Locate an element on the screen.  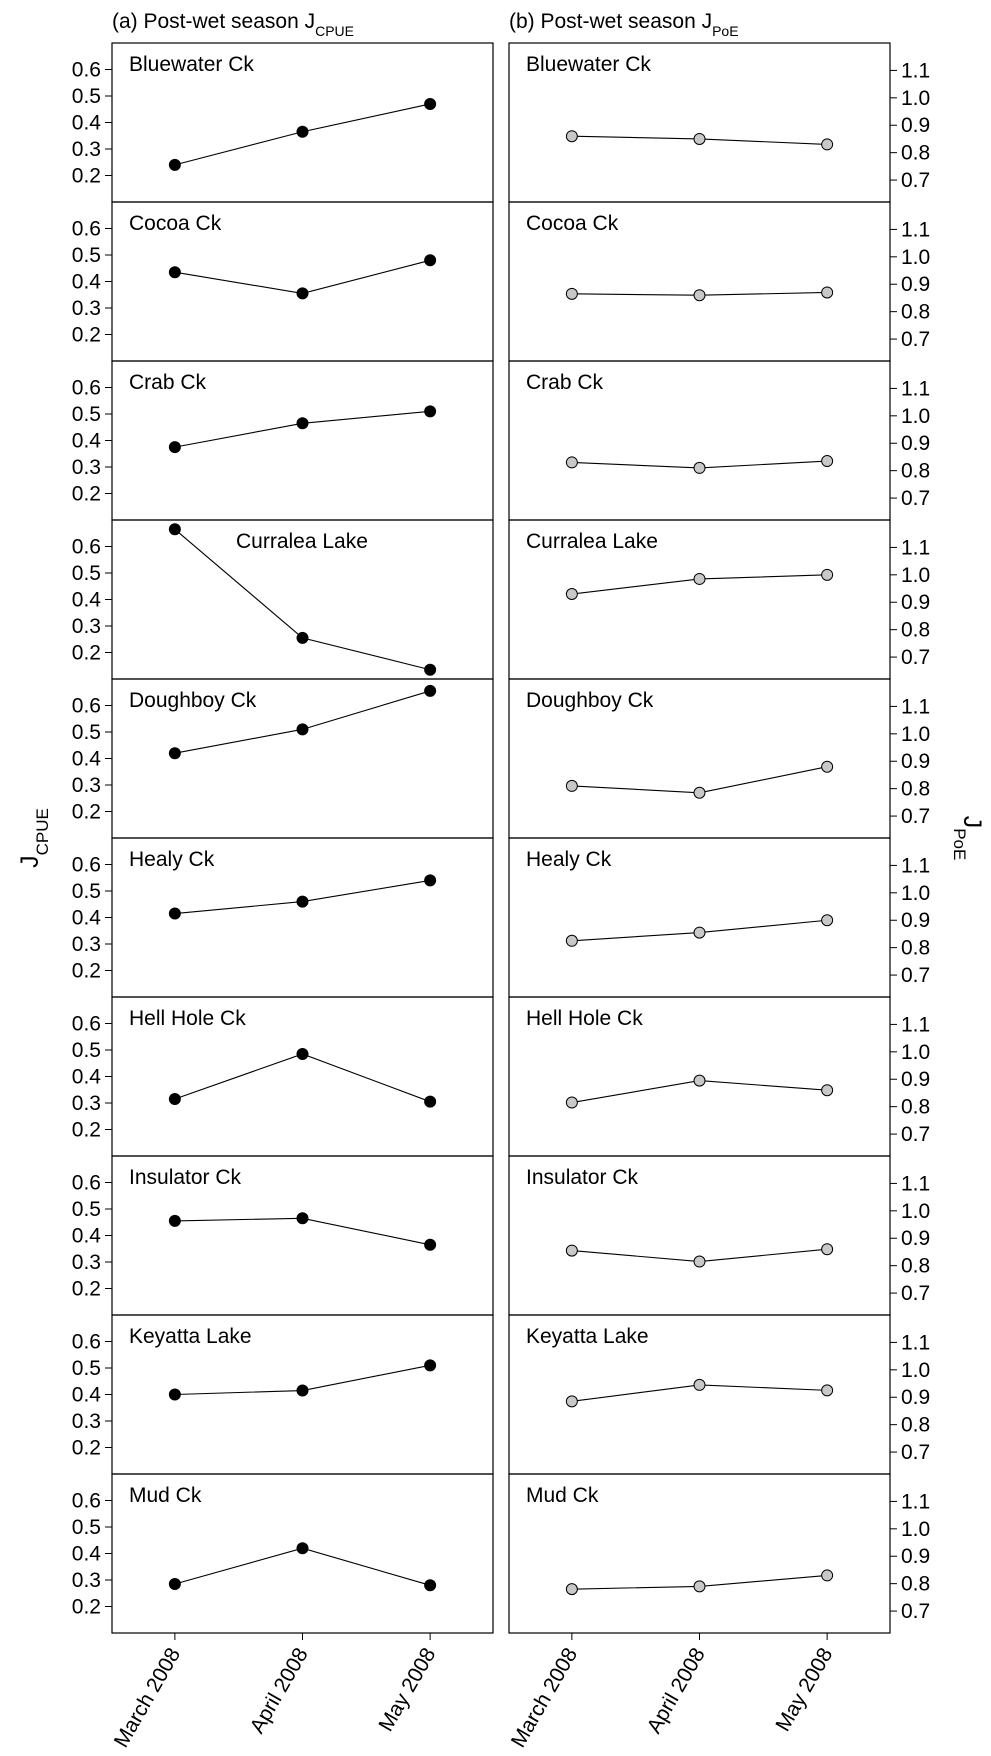
subplot-a-cocoa-ck: 0.2 0.3 0.4 0.5 0.6 Cocoa Ck is located at coordinates (283, 281).